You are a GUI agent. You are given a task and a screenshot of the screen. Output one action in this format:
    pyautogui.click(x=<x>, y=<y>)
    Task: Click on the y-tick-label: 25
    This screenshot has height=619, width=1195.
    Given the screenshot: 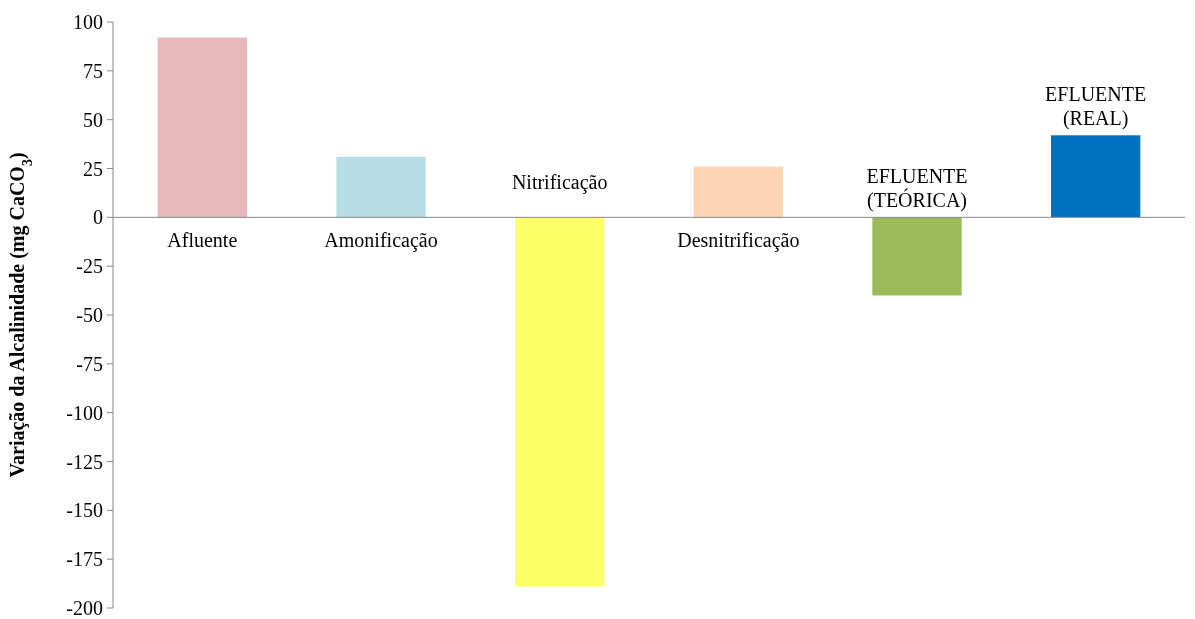 What is the action you would take?
    pyautogui.click(x=93, y=168)
    